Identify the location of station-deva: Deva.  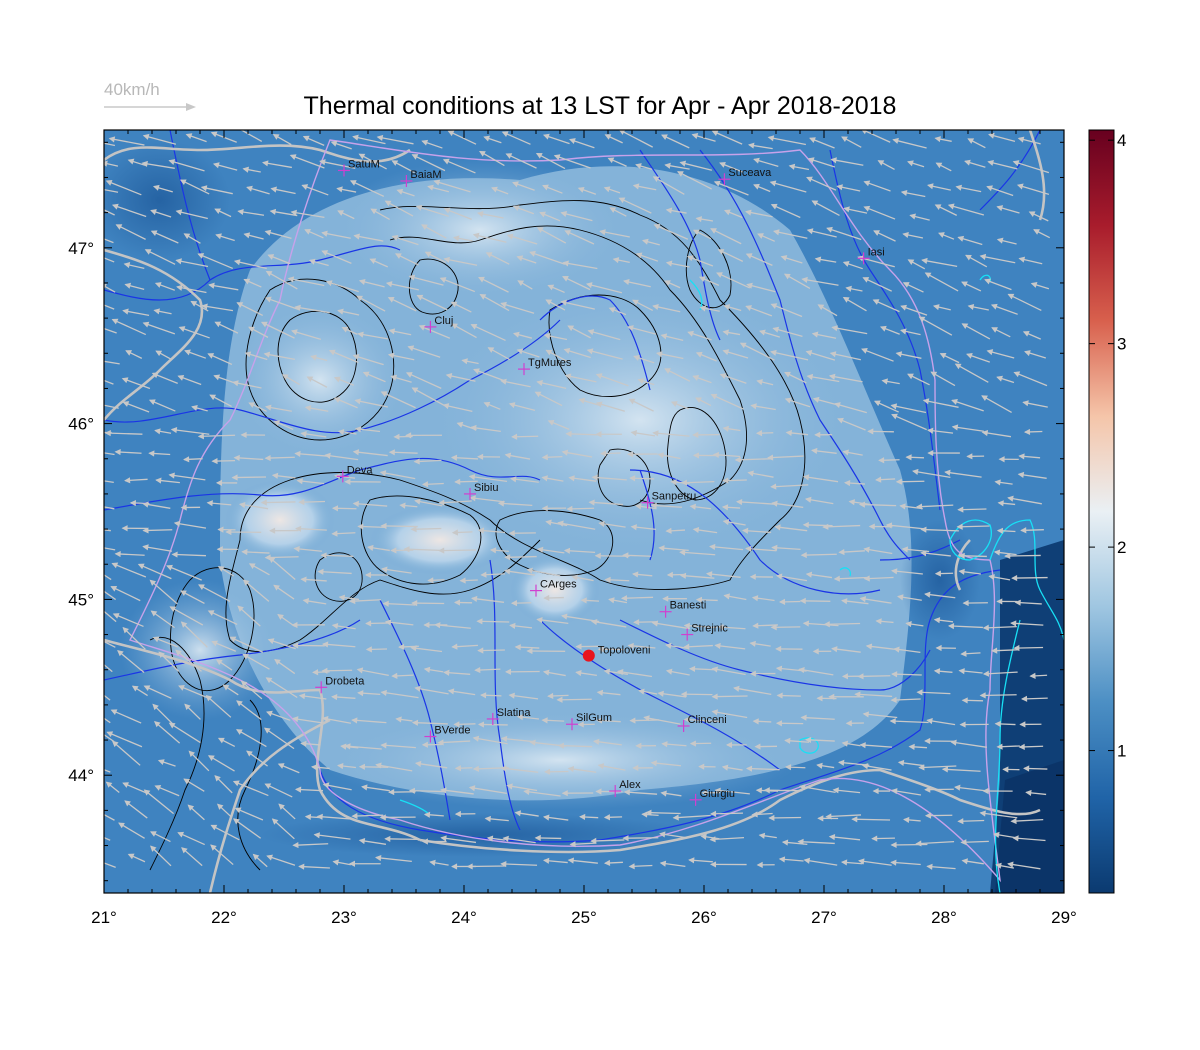
(354, 473).